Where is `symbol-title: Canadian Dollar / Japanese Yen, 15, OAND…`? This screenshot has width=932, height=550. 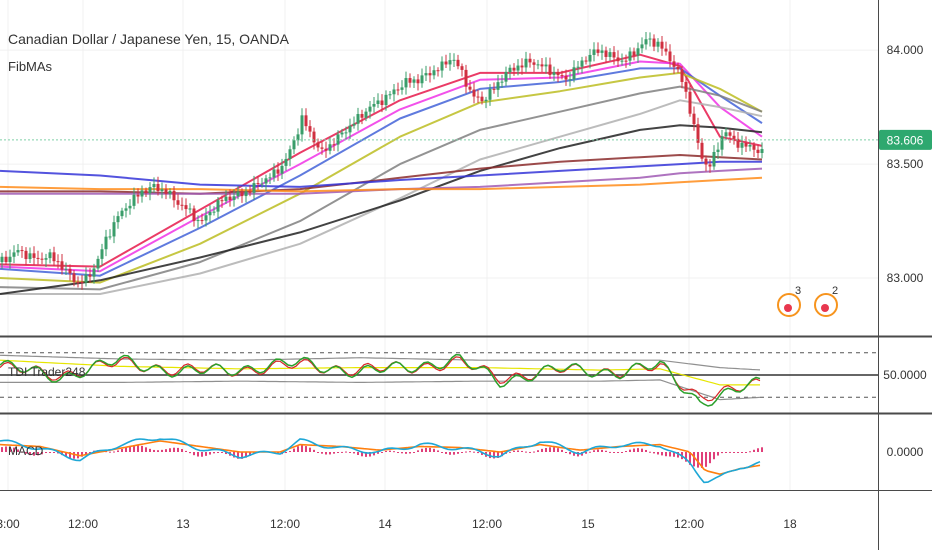
symbol-title: Canadian Dollar / Japanese Yen, 15, OAND… is located at coordinates (149, 39).